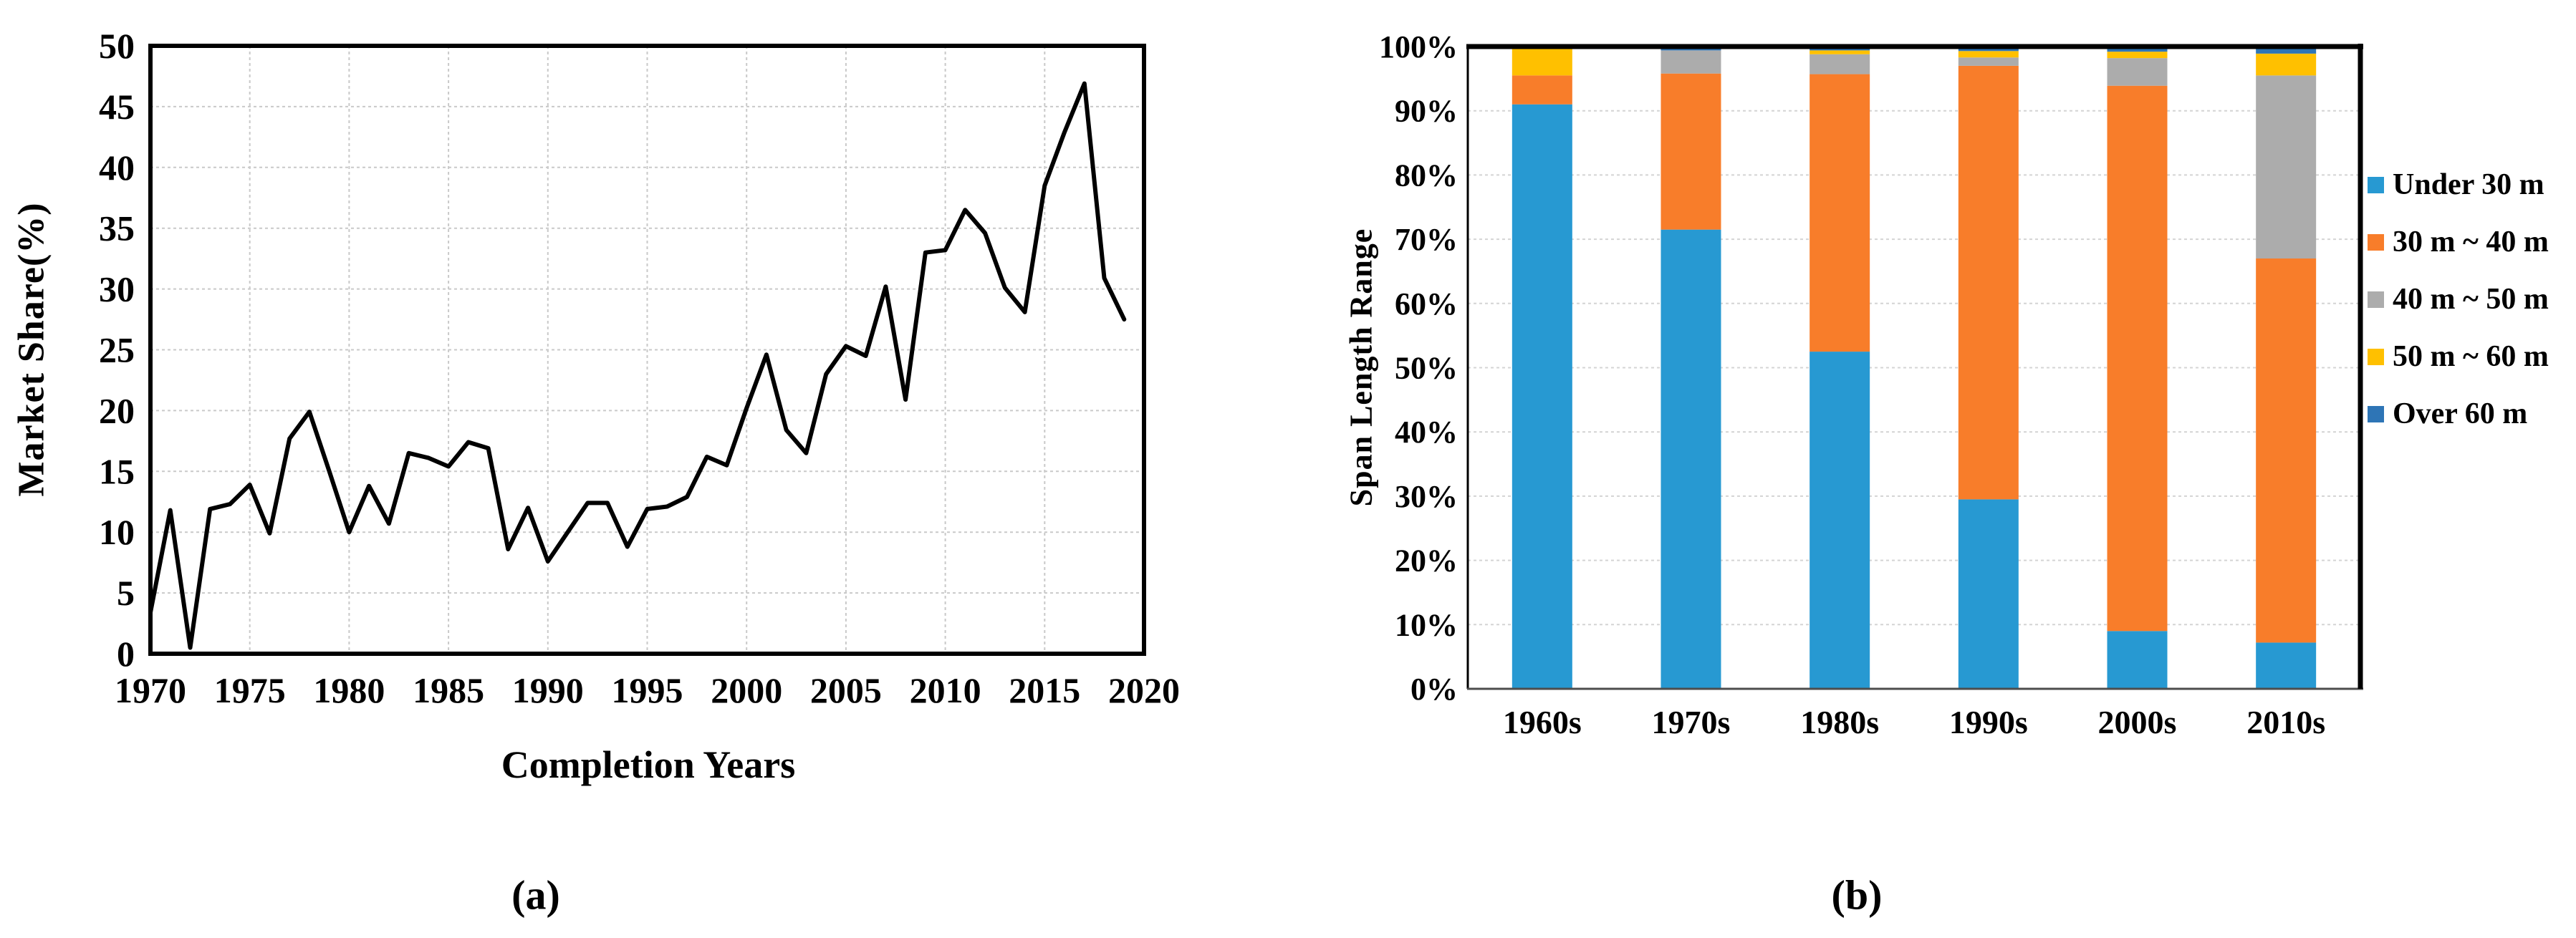 The height and width of the screenshot is (938, 2576). I want to click on bar-segment-2000s-over-60-m, so click(2137, 49).